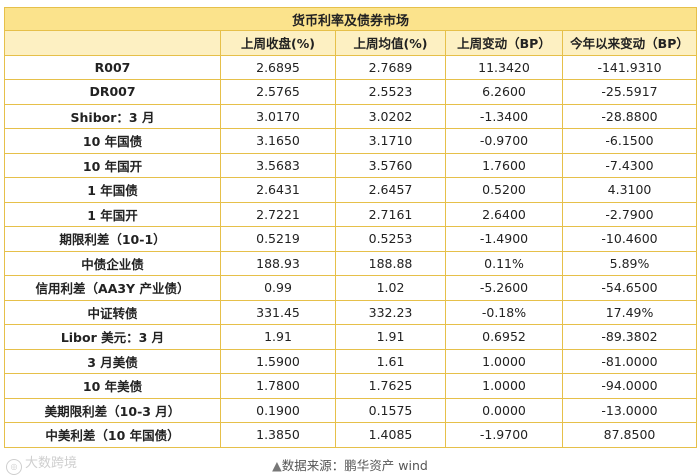  I want to click on row-label: DR007, so click(112, 92).